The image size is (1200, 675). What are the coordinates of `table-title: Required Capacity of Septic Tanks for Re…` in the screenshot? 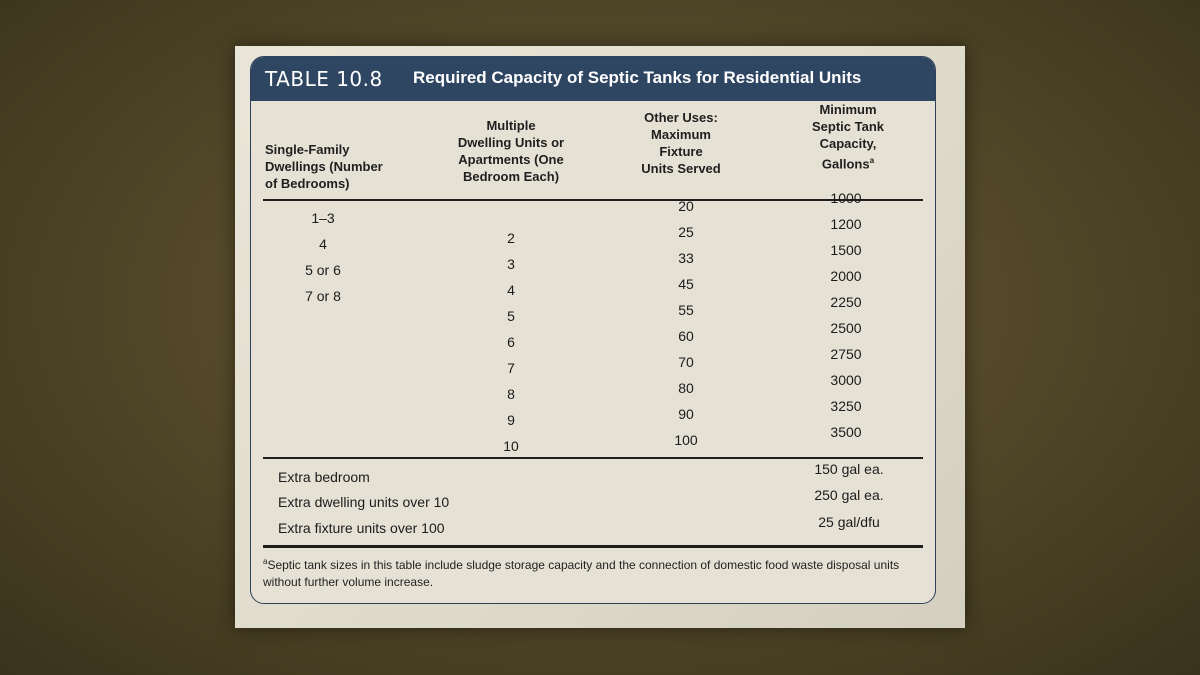 It's located at (637, 77).